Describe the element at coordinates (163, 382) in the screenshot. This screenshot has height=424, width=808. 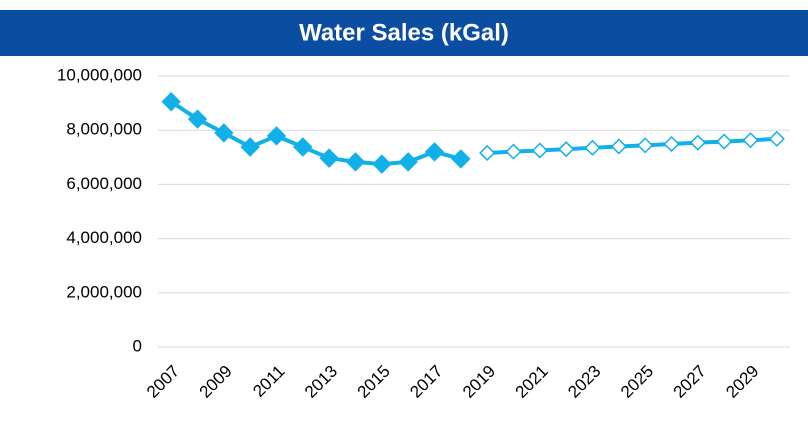
I see `x-tick-label: 2007` at that location.